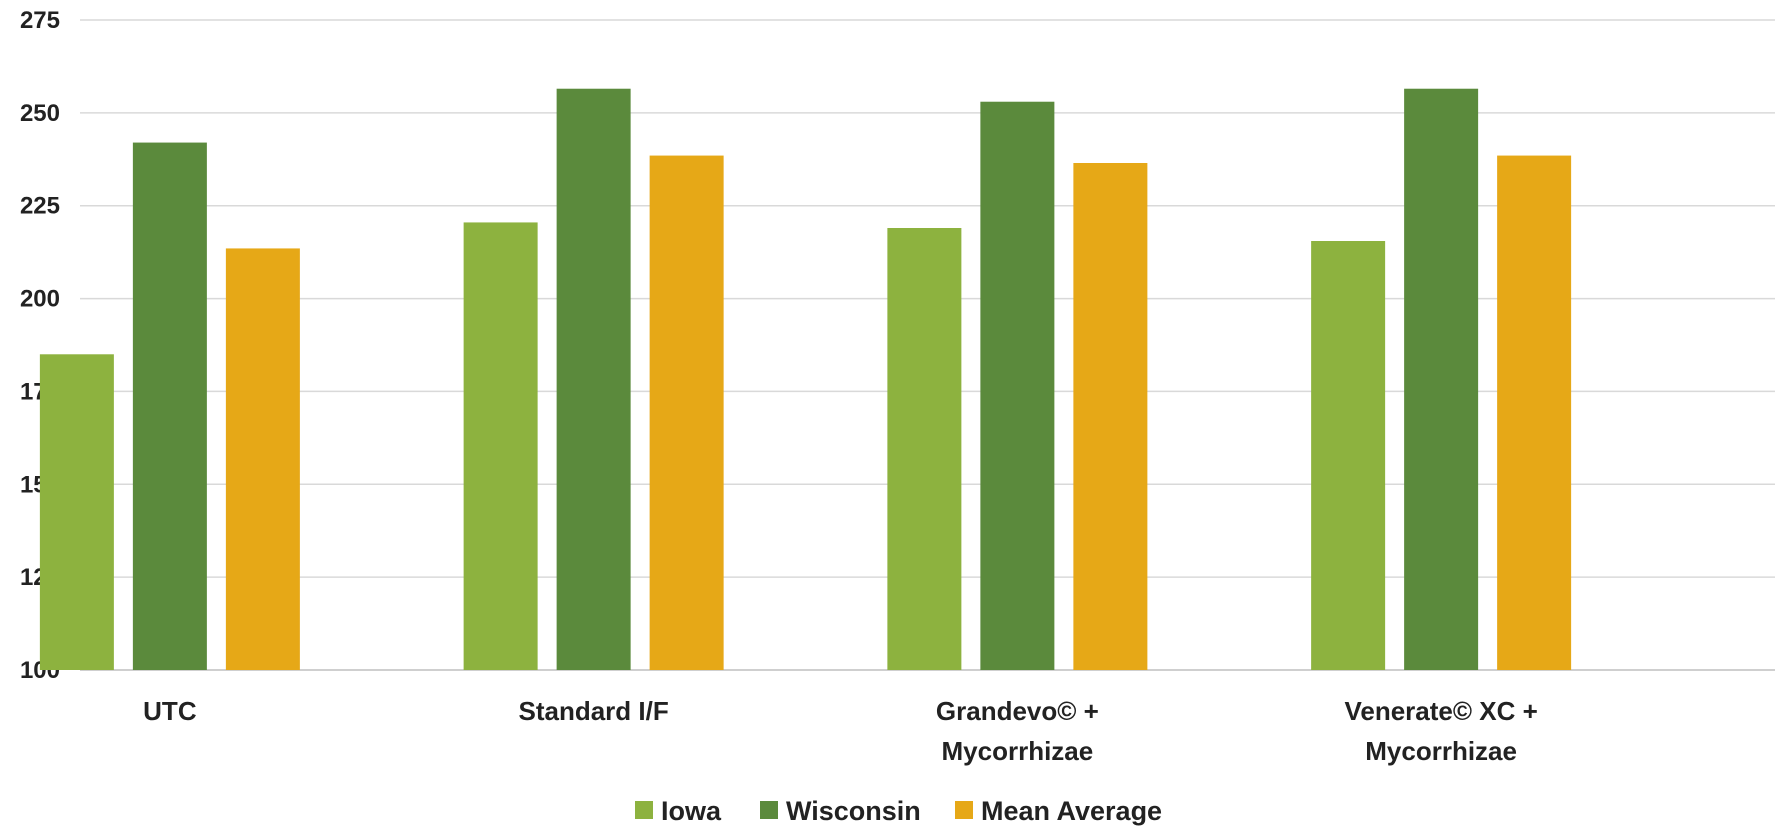 Image resolution: width=1775 pixels, height=828 pixels. Describe the element at coordinates (40, 299) in the screenshot. I see `y-tick-label: 200` at that location.